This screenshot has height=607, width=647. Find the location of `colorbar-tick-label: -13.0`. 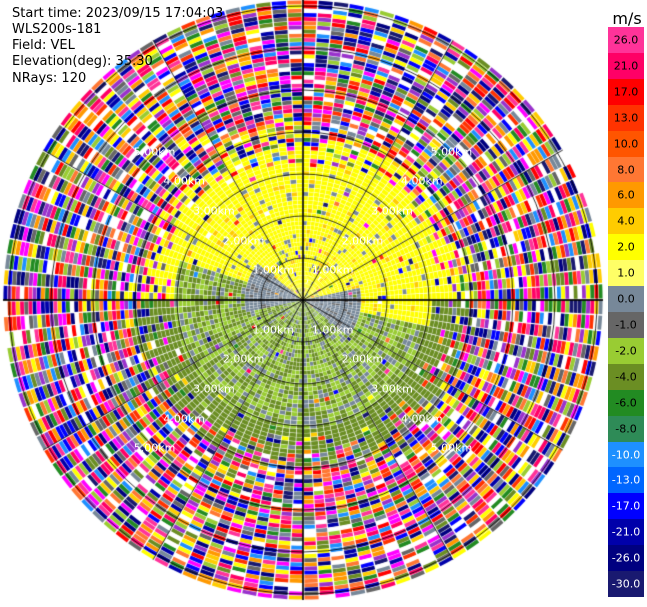

colorbar-tick-label: -13.0 is located at coordinates (626, 480).